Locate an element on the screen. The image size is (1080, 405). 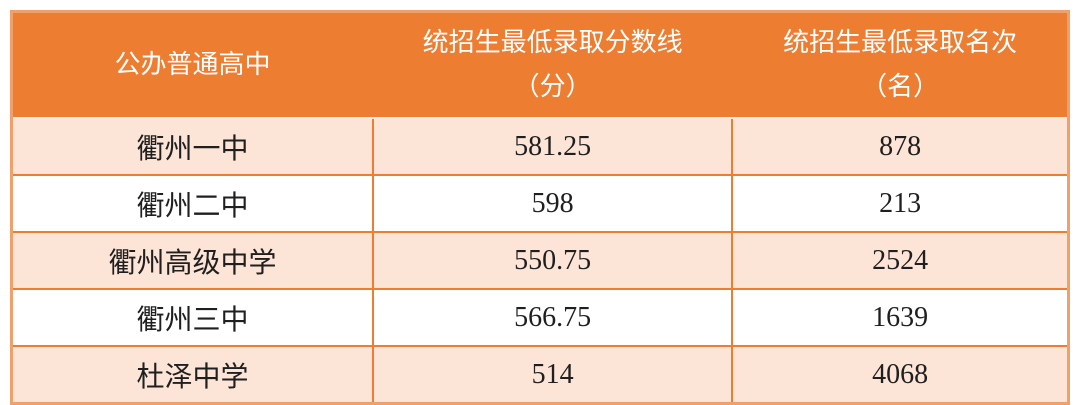
col-header-school: 公办普通高中 is located at coordinates (192, 64).